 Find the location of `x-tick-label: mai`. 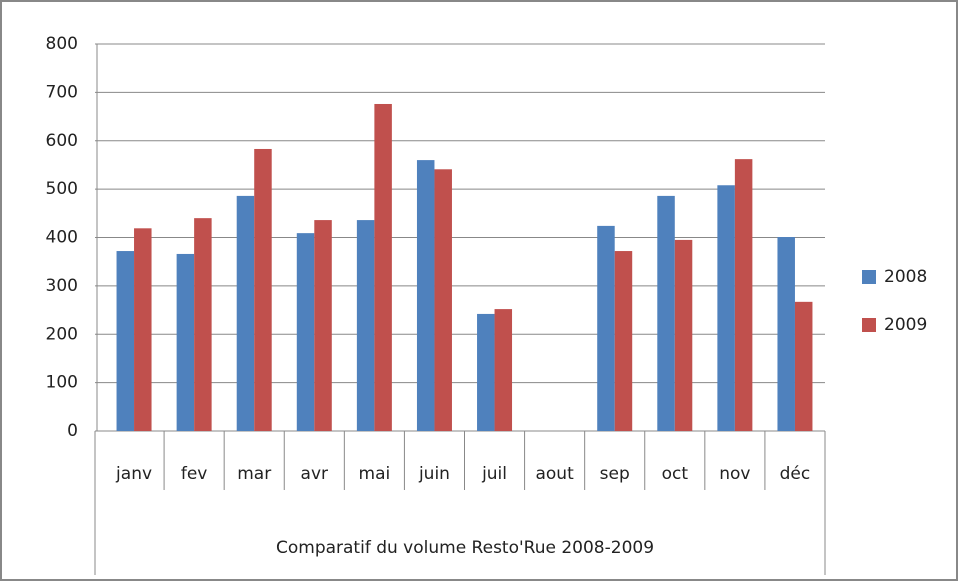

x-tick-label: mai is located at coordinates (375, 474).